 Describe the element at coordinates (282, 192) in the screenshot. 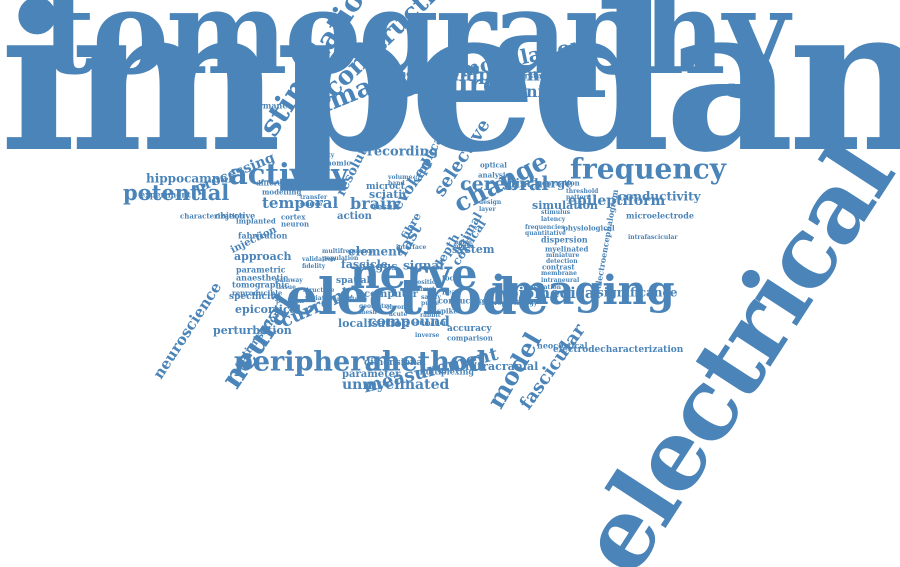

I see `word-modelling: modelling` at that location.